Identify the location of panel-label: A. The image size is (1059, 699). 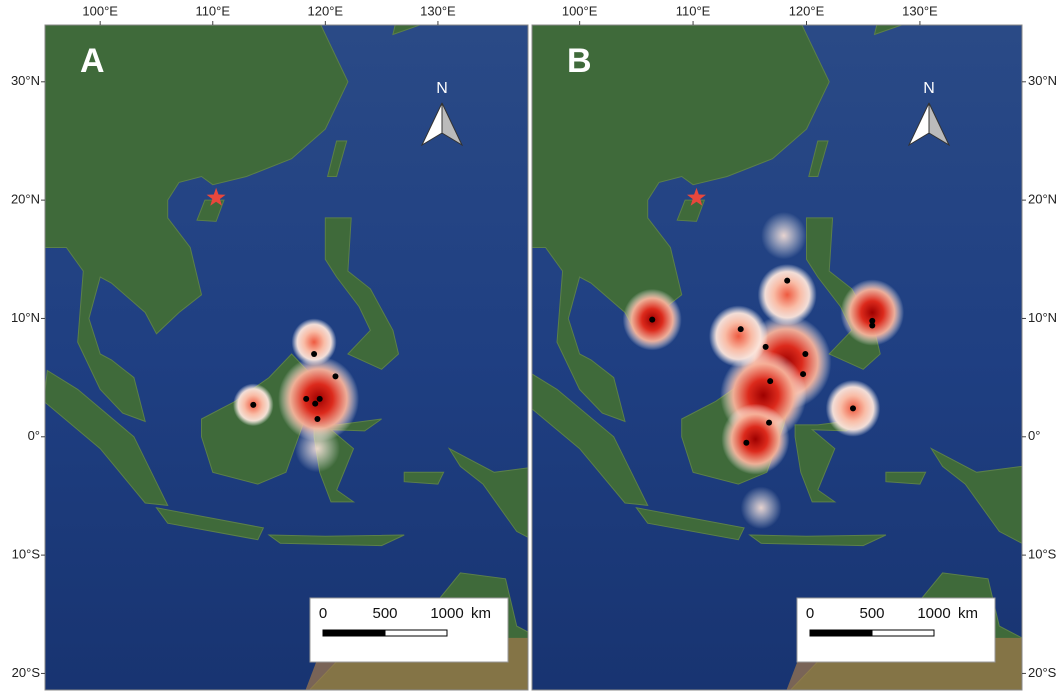
(92, 61).